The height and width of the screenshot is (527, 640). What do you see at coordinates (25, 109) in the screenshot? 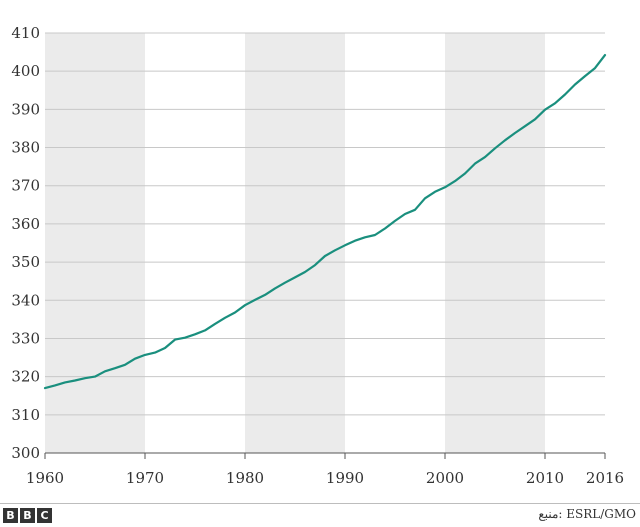
I see `y-tick-label: 390` at bounding box center [25, 109].